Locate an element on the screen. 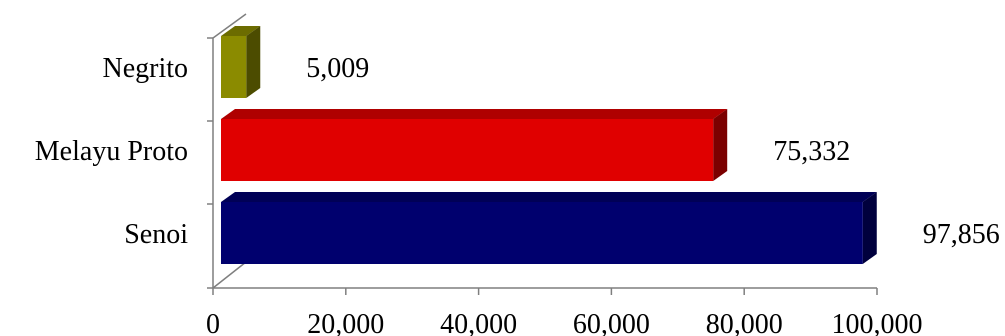 This screenshot has height=336, width=1005. x-tick-label: 60,000 is located at coordinates (611, 322).